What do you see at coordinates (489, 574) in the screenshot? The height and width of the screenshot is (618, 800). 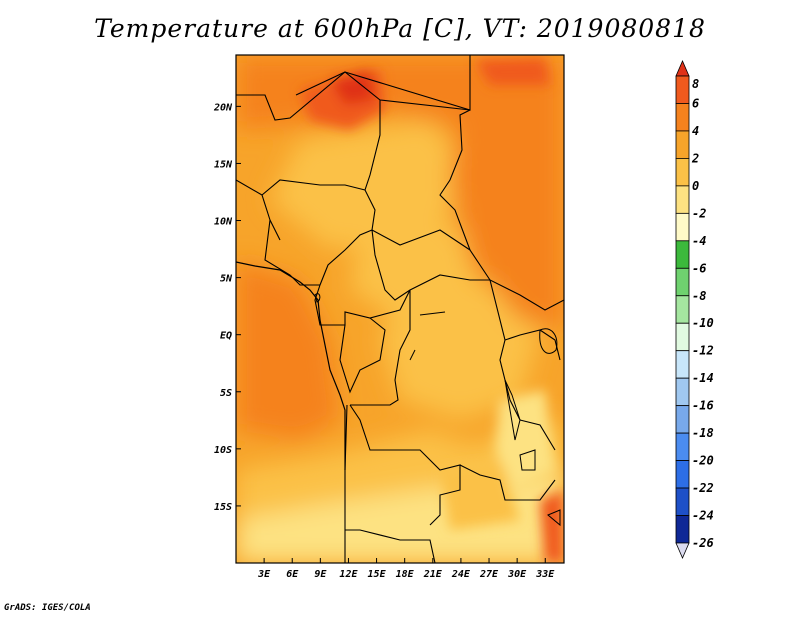 I see `x-tick-label: 27E` at bounding box center [489, 574].